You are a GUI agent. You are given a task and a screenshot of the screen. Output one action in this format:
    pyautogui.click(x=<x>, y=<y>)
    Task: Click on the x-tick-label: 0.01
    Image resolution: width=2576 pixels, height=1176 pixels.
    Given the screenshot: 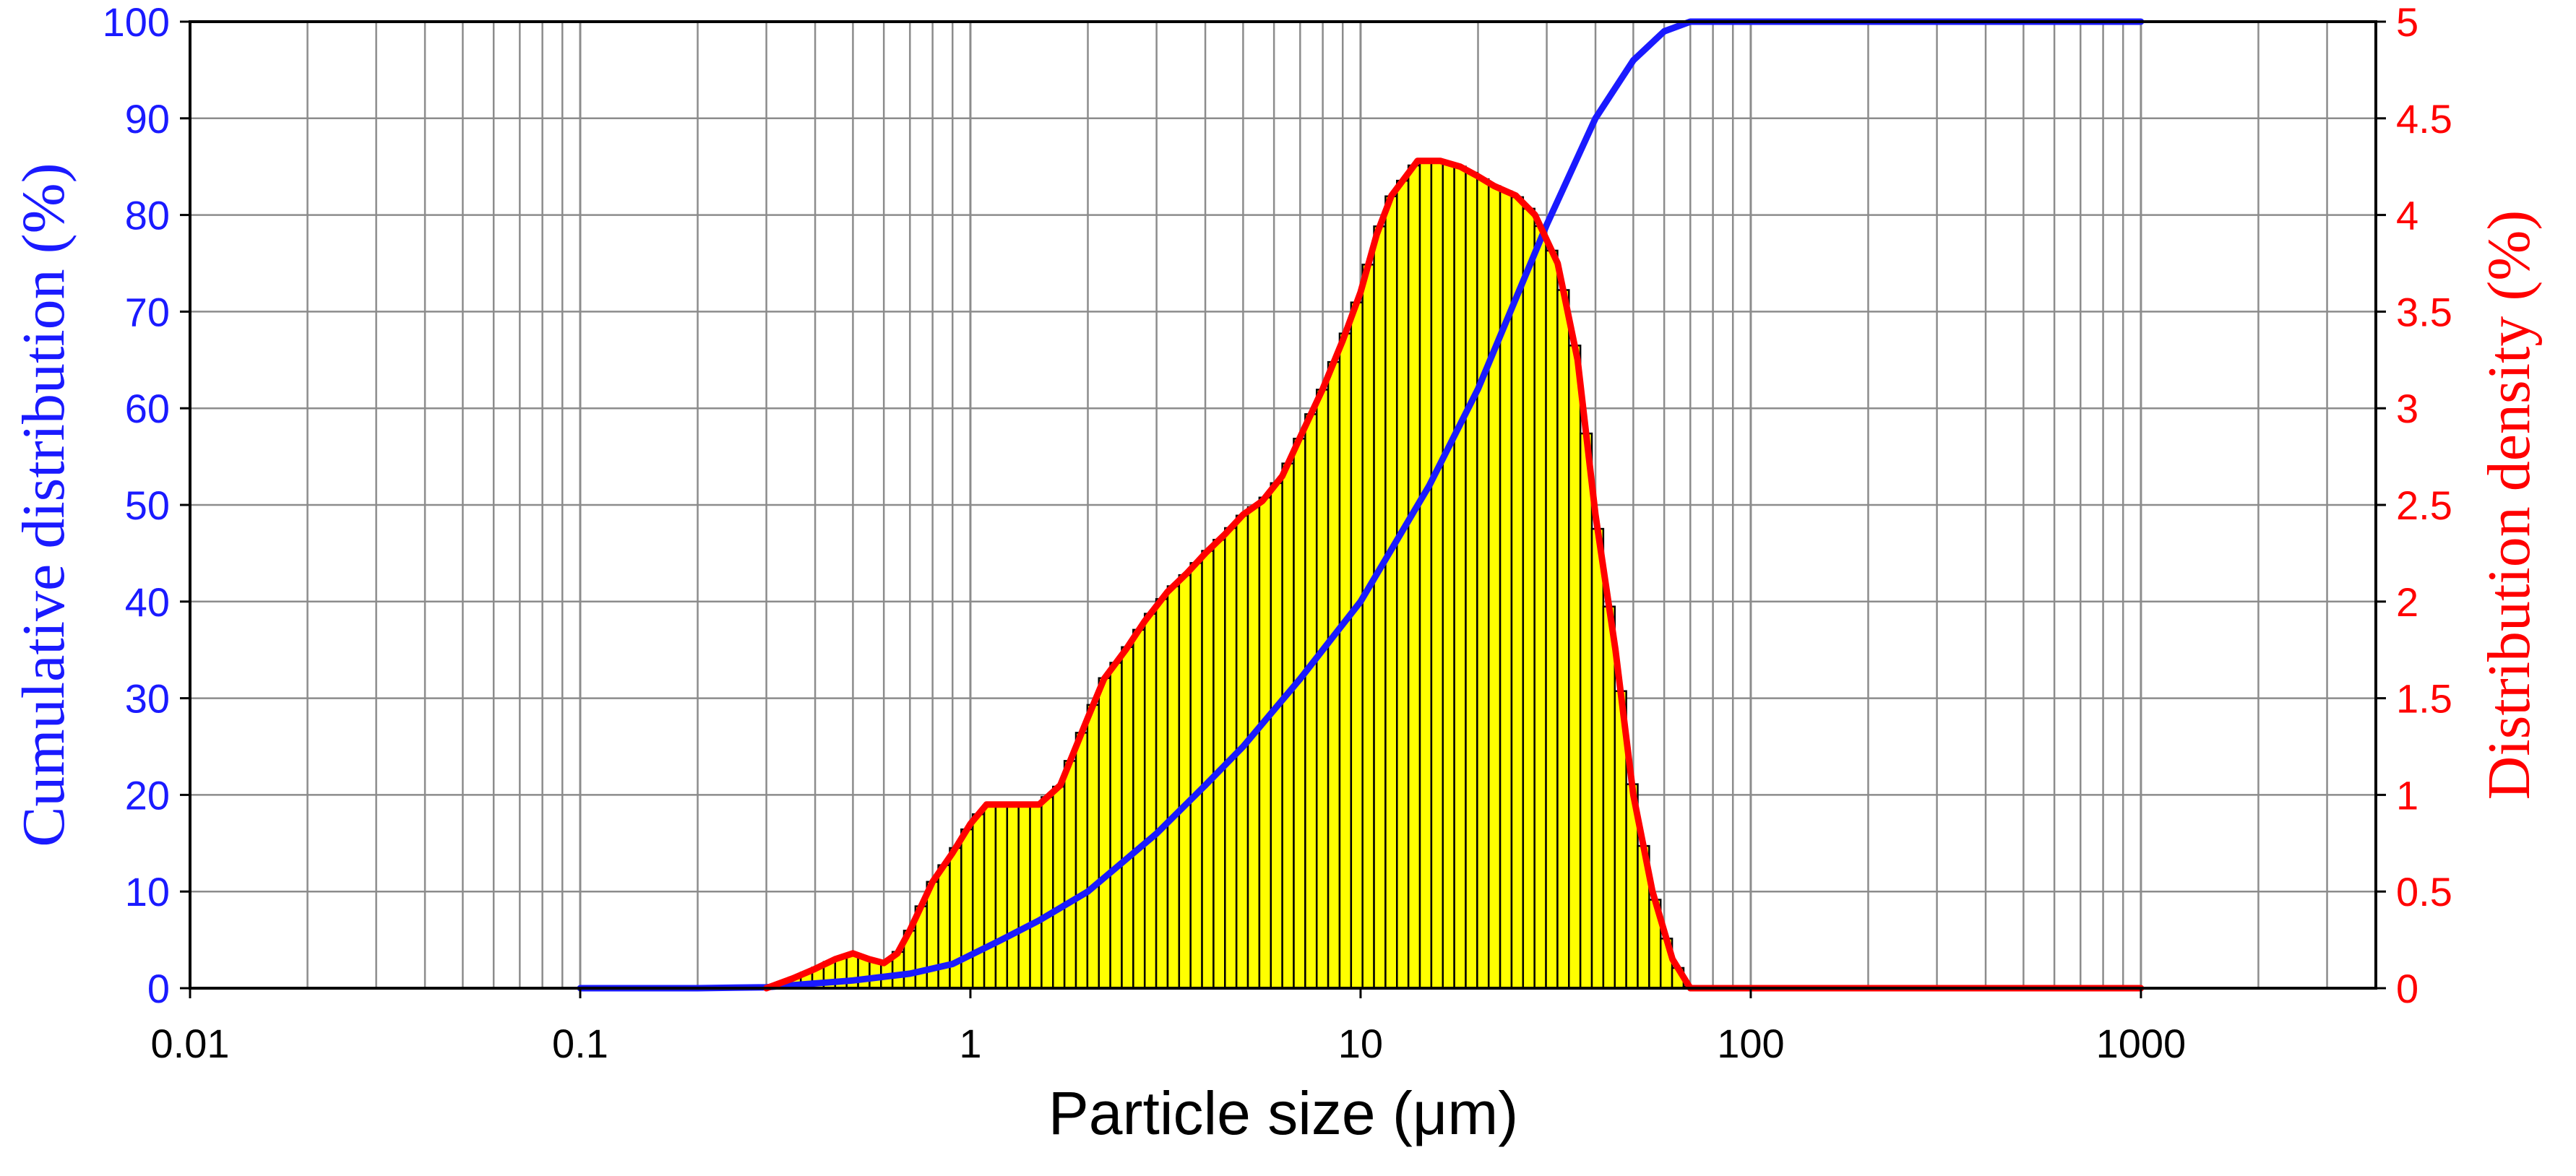 What is the action you would take?
    pyautogui.click(x=190, y=1043)
    